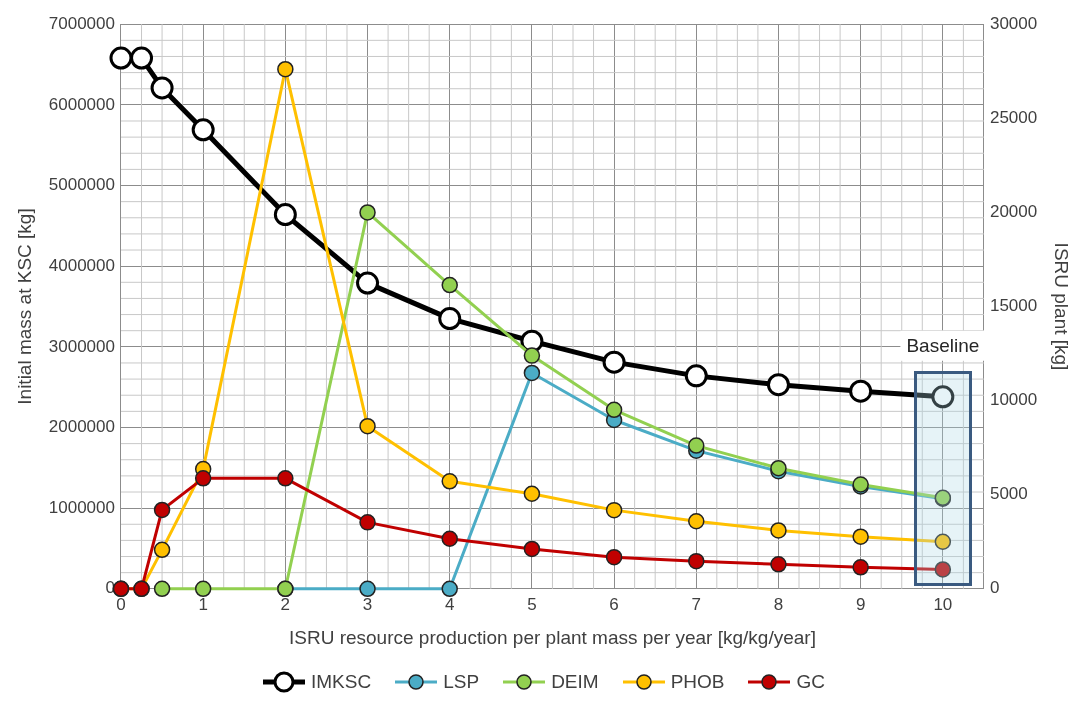 This screenshot has height=709, width=1086. I want to click on x-tick-label: 2, so click(285, 604).